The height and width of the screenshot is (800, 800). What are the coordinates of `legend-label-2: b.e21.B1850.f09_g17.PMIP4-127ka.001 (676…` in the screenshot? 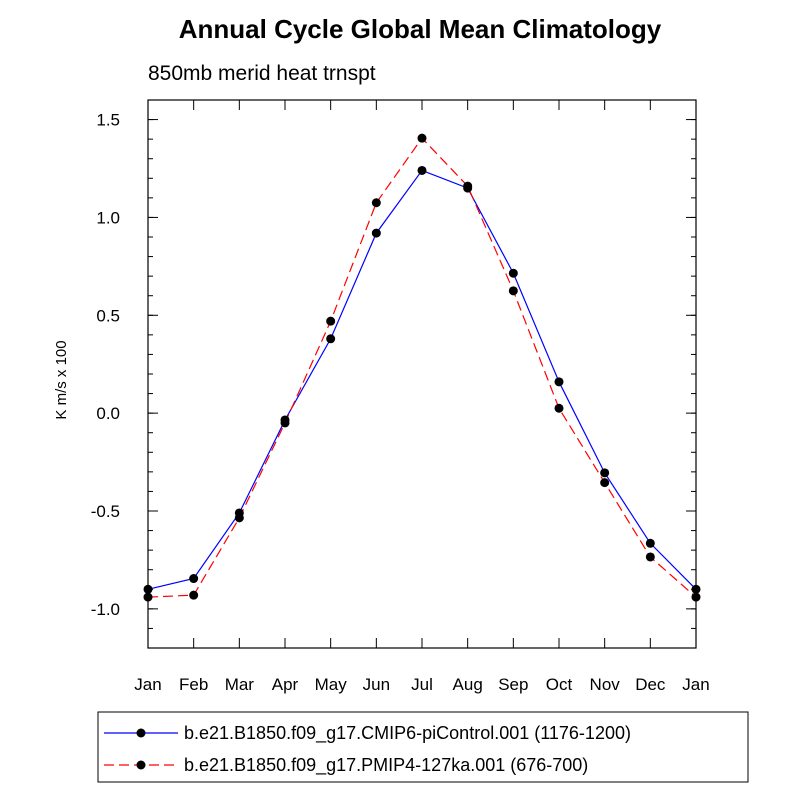 It's located at (386, 765).